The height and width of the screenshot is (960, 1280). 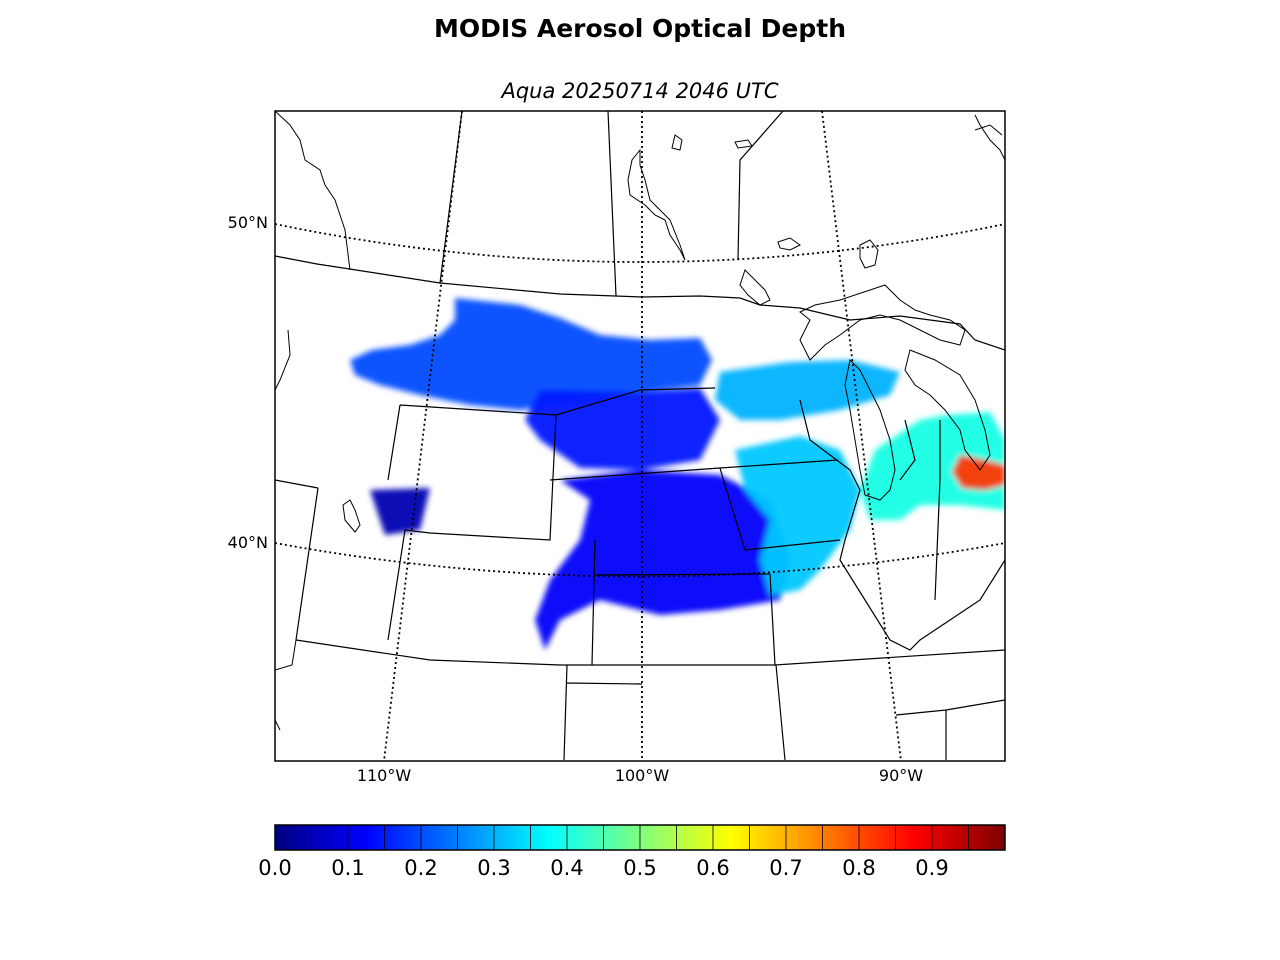 I want to click on map-title: MODIS Aerosol Optical Depth, so click(x=639, y=28).